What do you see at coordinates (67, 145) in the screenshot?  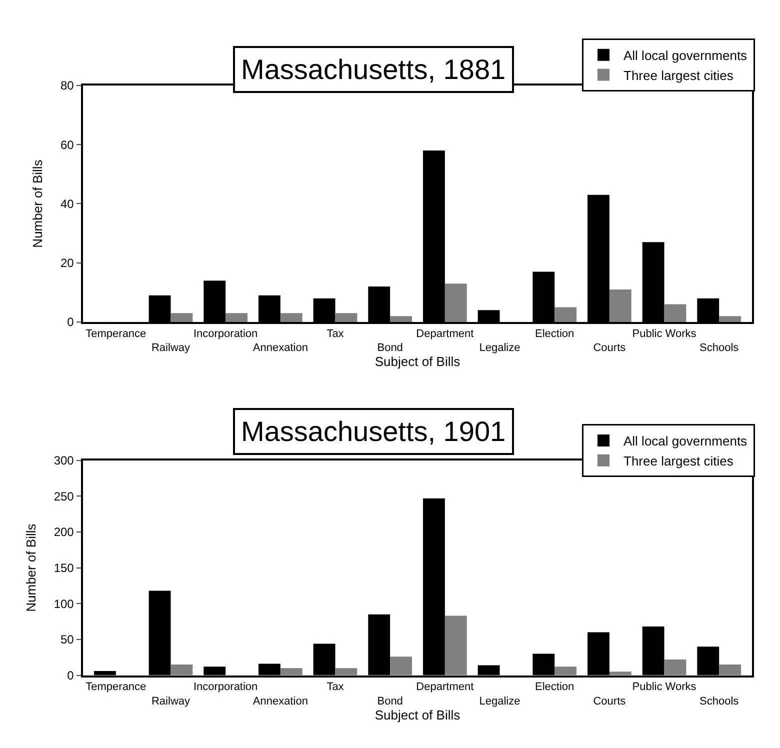 I see `y-tick-label: 60` at bounding box center [67, 145].